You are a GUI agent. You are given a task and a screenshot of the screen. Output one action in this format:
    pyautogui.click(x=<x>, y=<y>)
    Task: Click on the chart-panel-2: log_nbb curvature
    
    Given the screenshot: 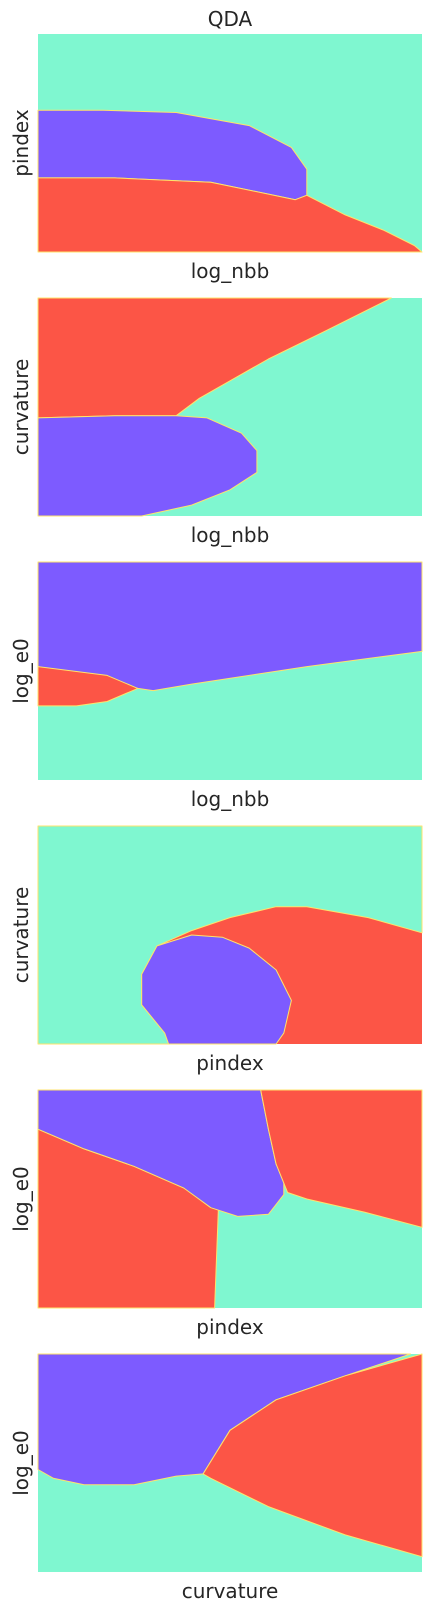 What is the action you would take?
    pyautogui.click(x=215, y=422)
    